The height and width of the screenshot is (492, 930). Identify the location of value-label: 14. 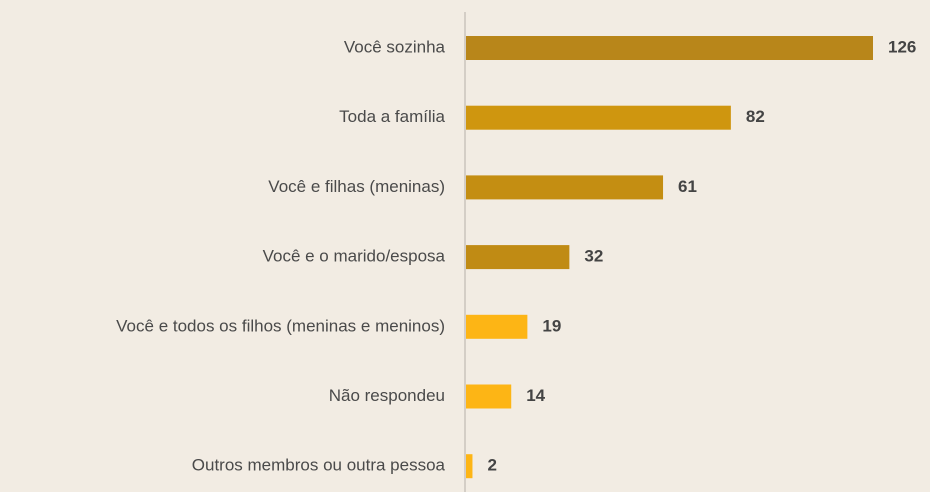
(535, 395).